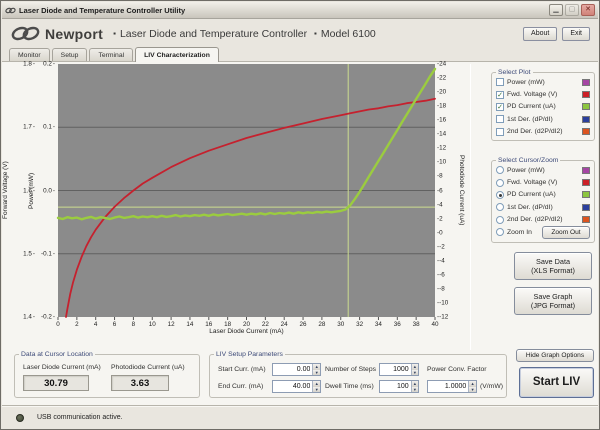 The image size is (600, 430). Describe the element at coordinates (246, 331) in the screenshot. I see `x-axis-label: Laser Diode Current (mA)` at that location.